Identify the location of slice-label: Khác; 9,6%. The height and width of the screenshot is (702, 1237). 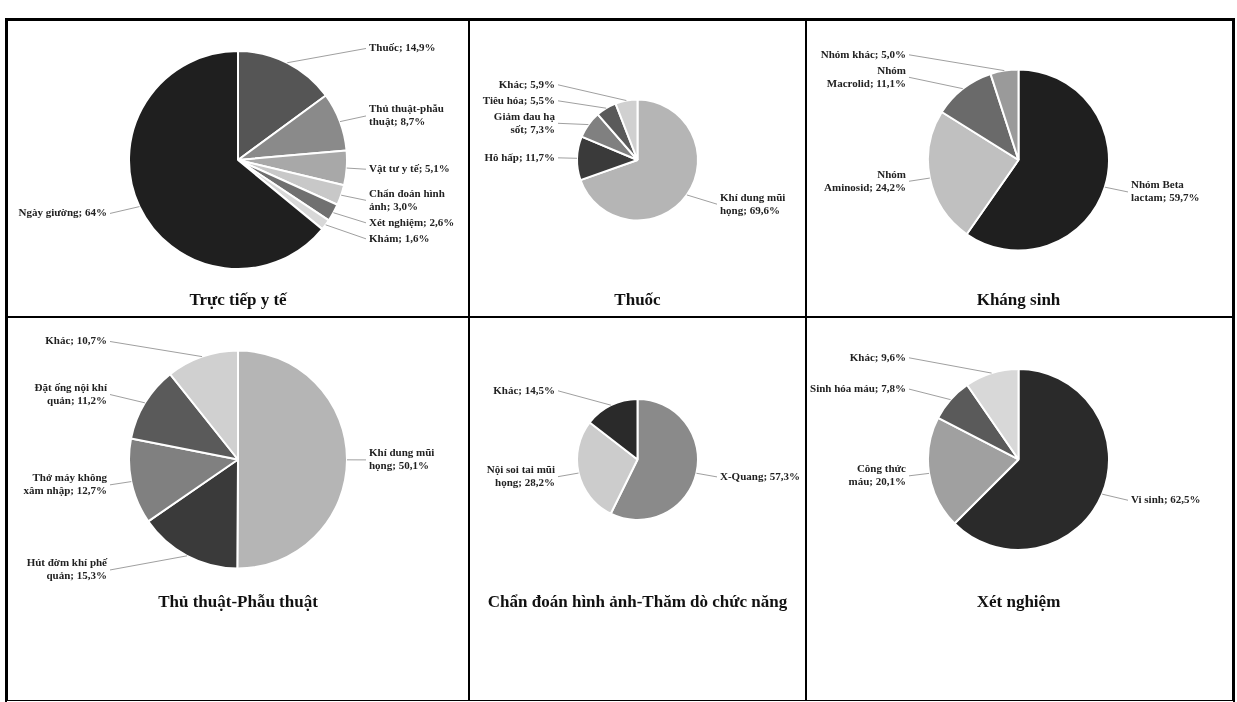
(877, 356).